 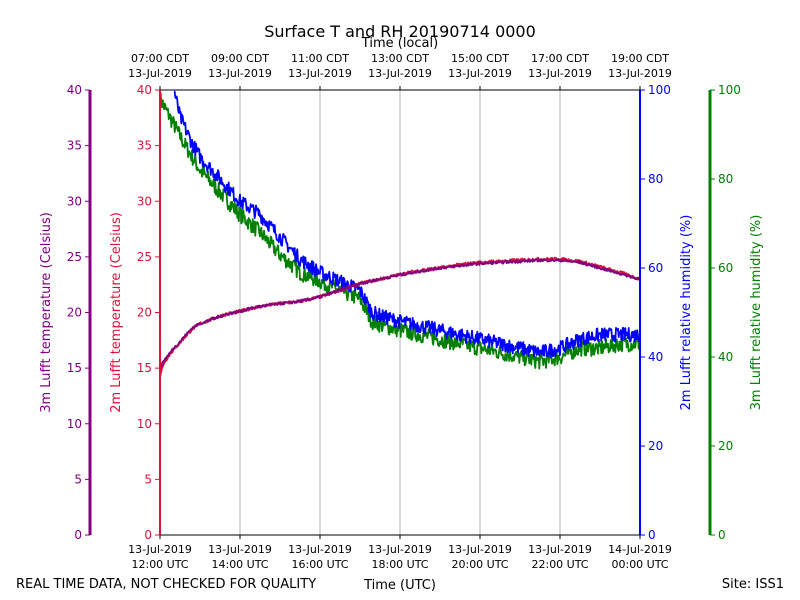 I want to click on bottom-axis-label: Time (UTC), so click(x=399, y=585).